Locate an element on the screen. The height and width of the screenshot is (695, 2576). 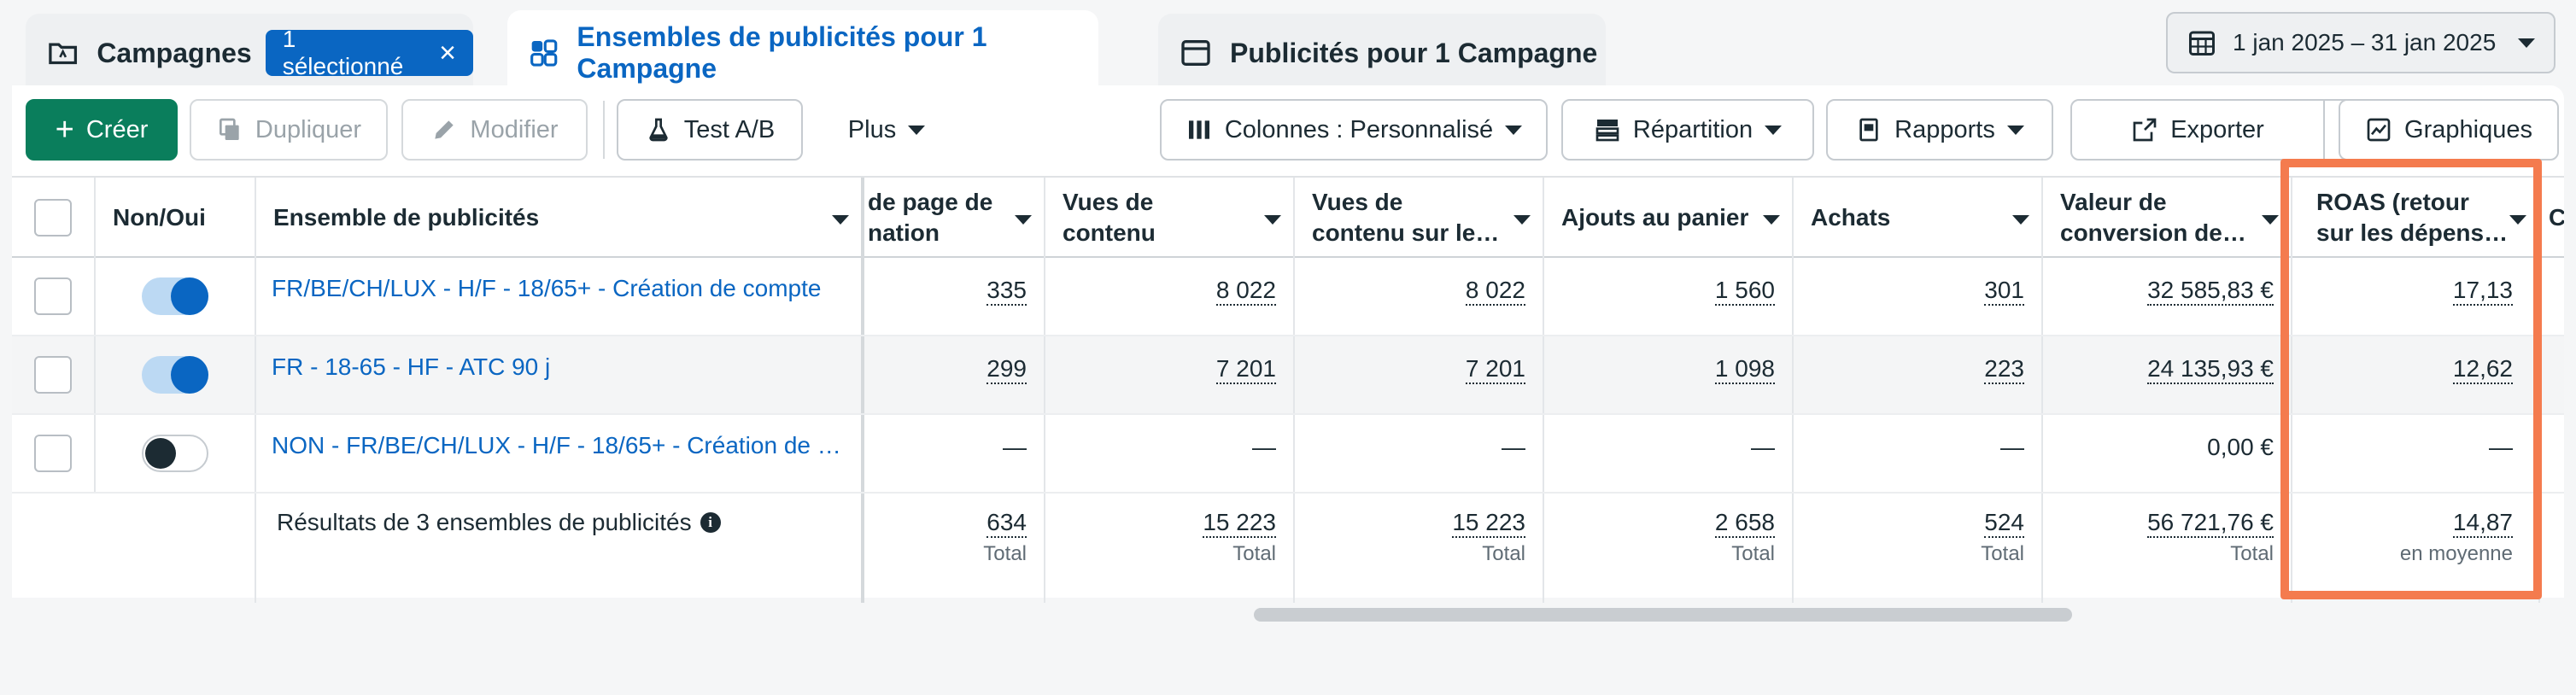
value-purchases: 223 is located at coordinates (2004, 369).